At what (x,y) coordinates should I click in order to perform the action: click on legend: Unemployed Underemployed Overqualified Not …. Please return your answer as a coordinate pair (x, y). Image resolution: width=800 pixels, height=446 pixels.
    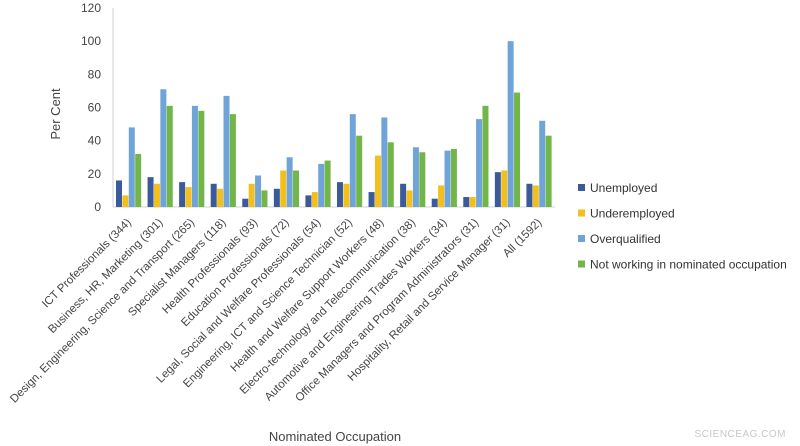
    Looking at the image, I should click on (682, 226).